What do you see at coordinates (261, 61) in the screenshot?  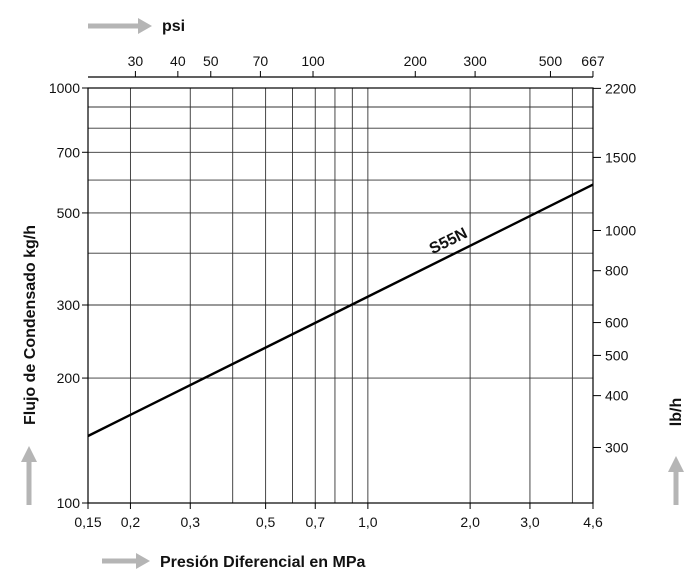 I see `x2-tick-label: 70` at bounding box center [261, 61].